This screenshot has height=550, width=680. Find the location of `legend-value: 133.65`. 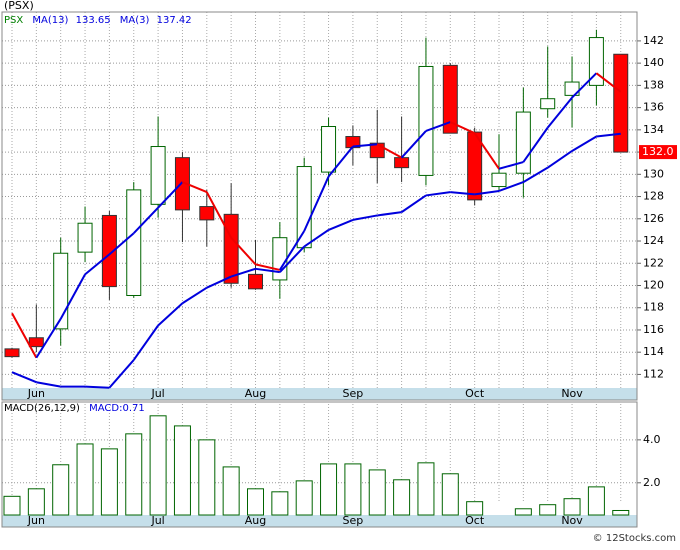

legend-value: 133.65 is located at coordinates (93, 20).